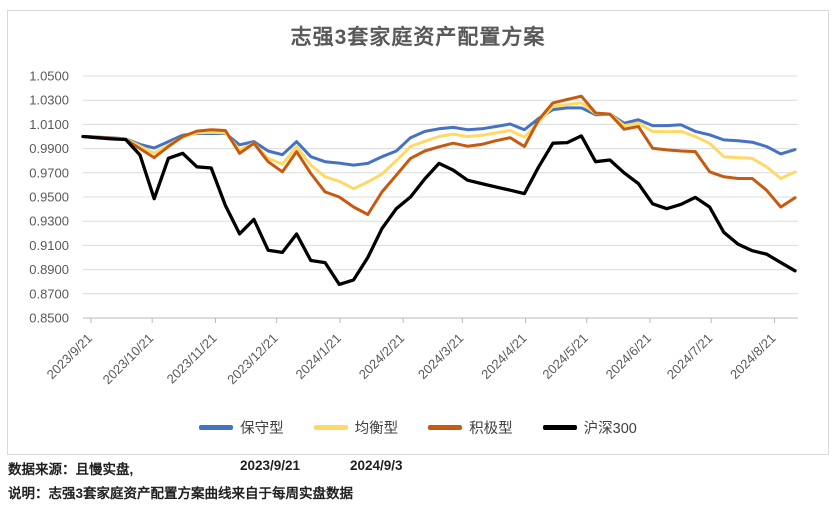 Image resolution: width=834 pixels, height=506 pixels. I want to click on x-tick-label: 2023/12/21, so click(252, 359).